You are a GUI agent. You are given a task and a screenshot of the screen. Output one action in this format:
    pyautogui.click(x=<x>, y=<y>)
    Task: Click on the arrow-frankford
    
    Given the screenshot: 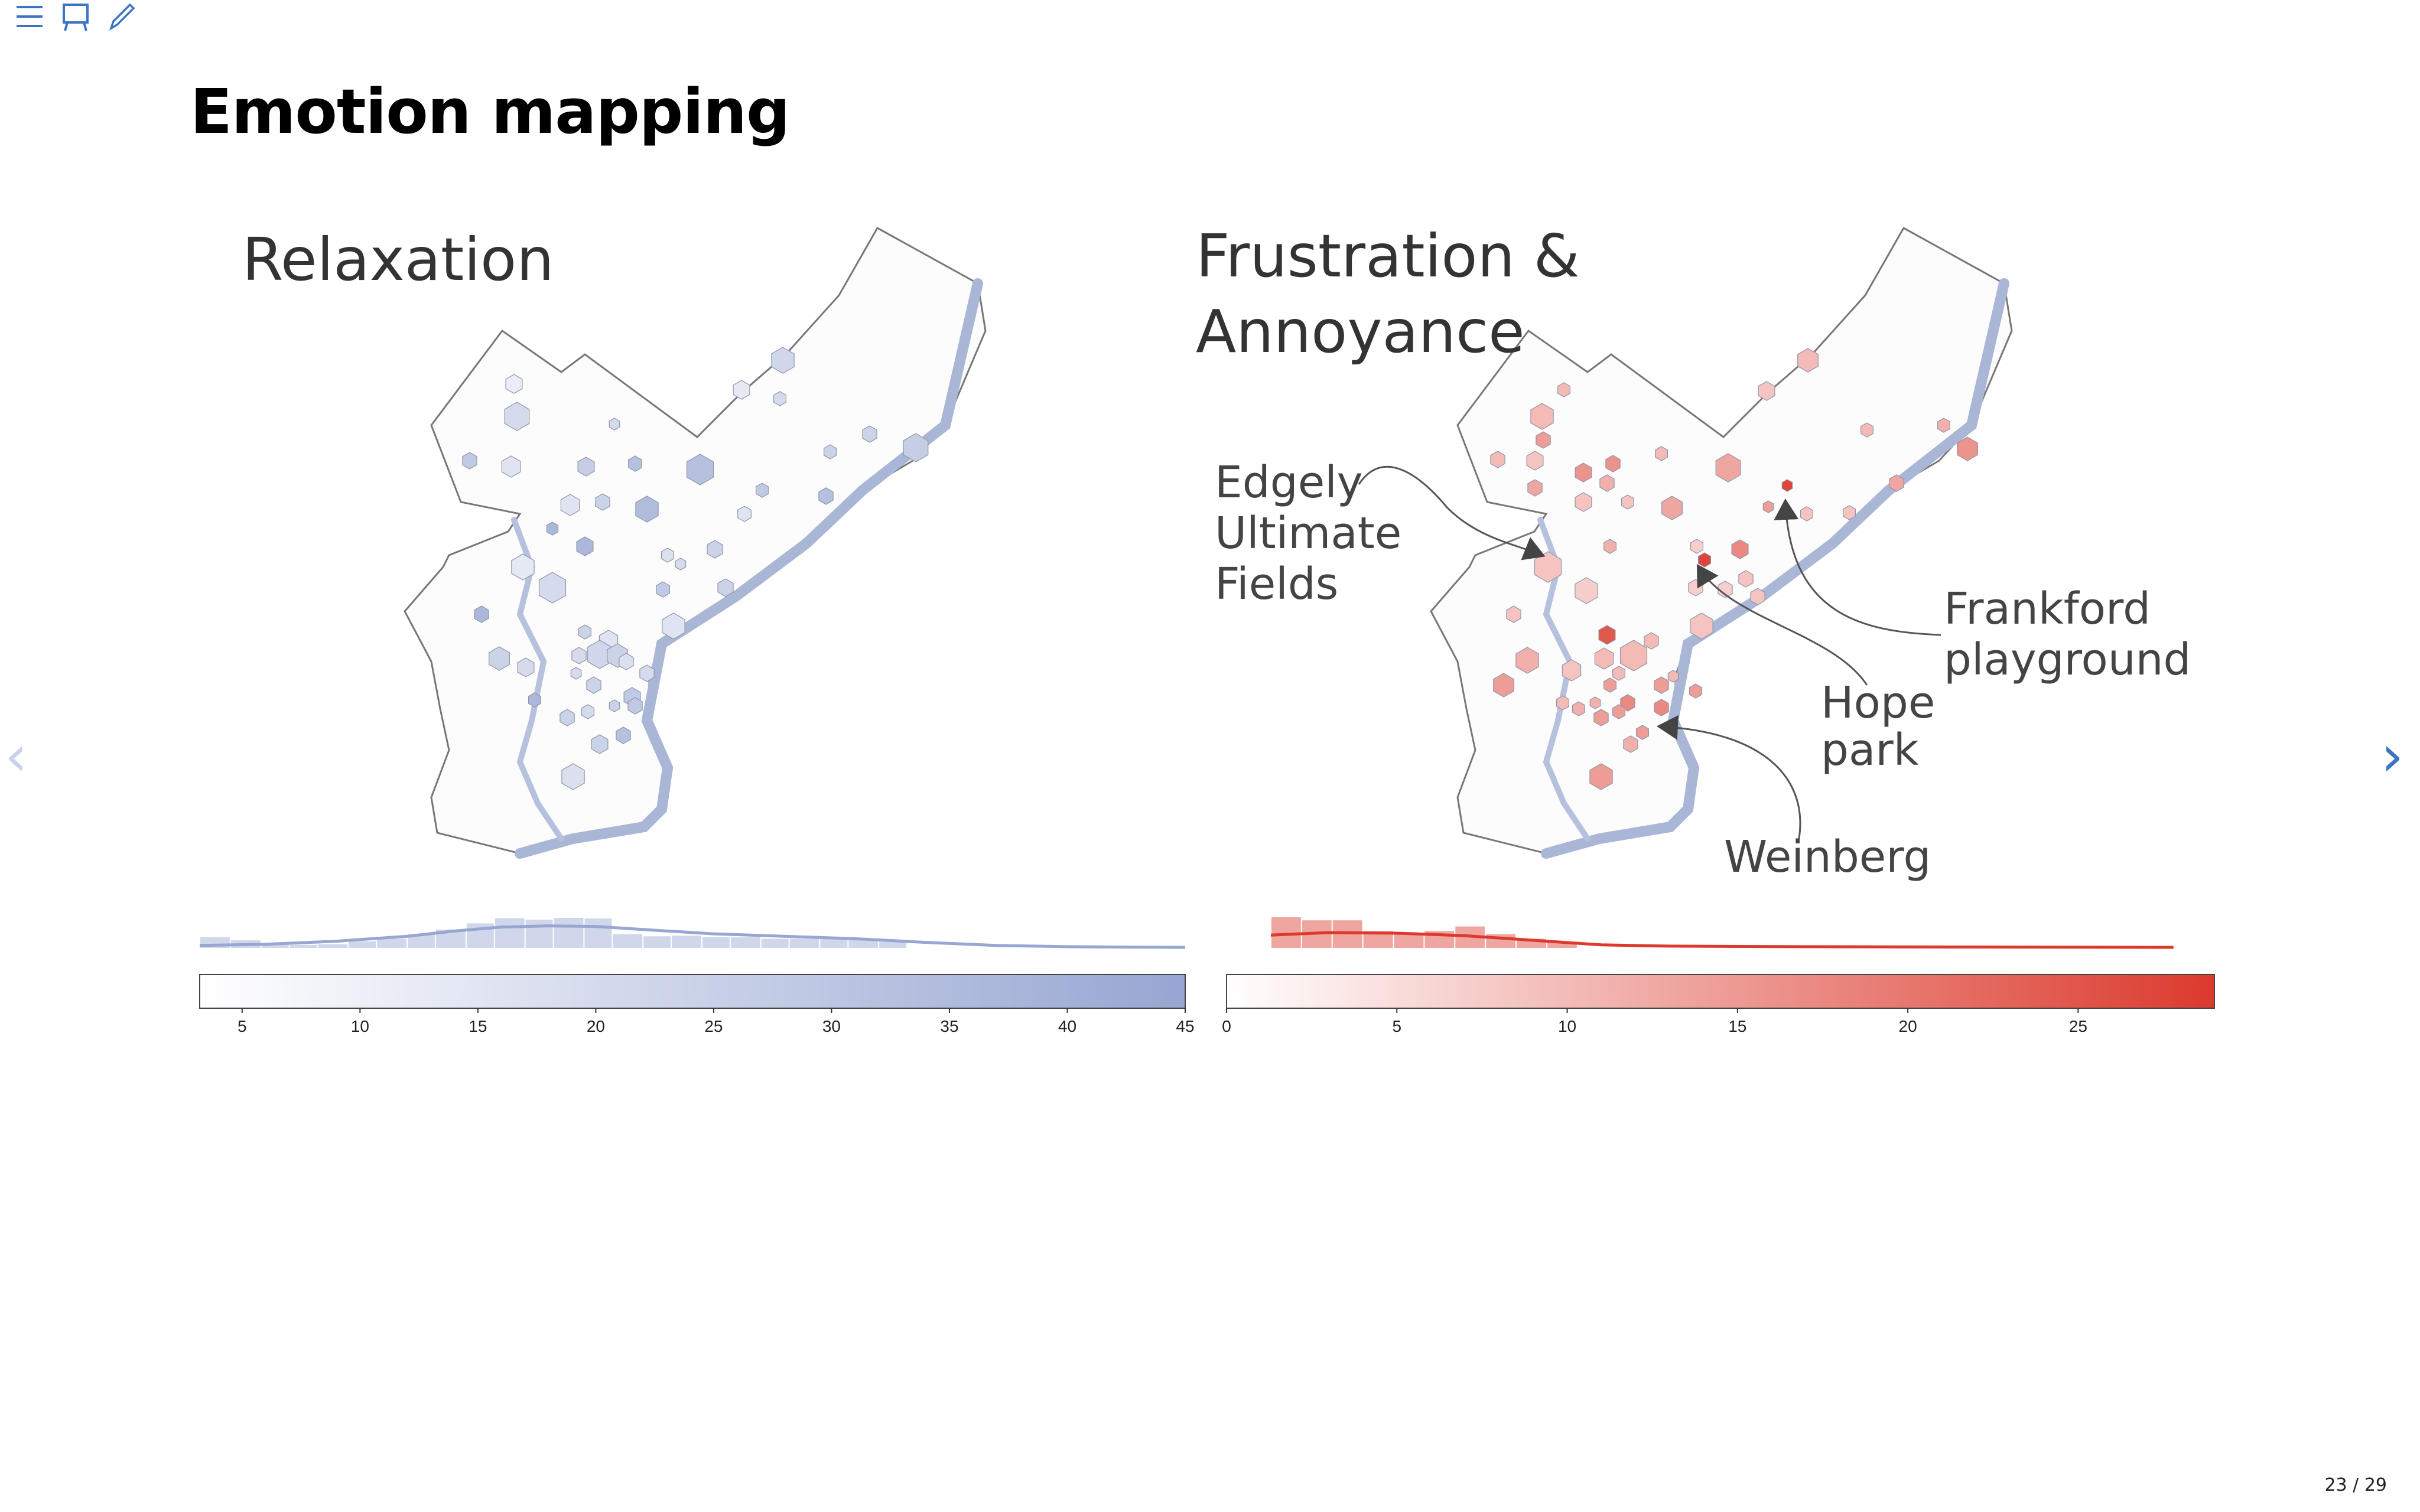 What is the action you would take?
    pyautogui.click(x=1857, y=567)
    